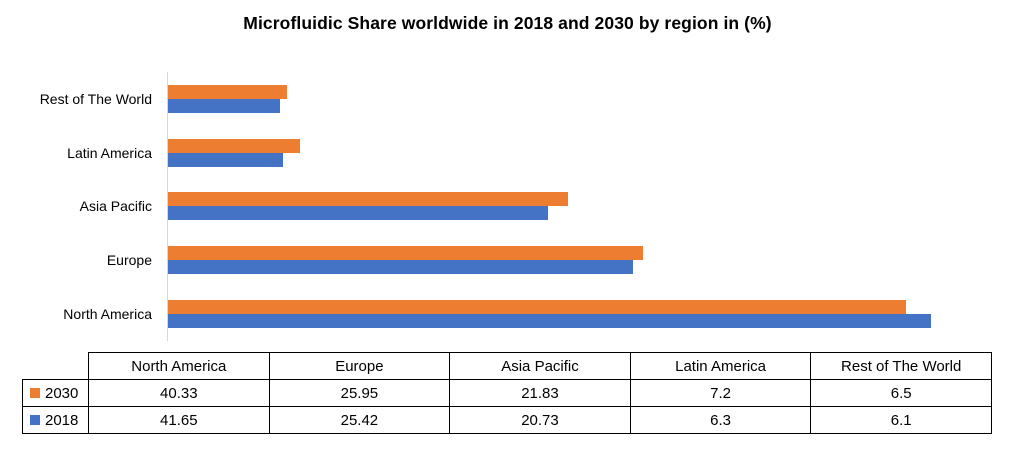 Image resolution: width=1015 pixels, height=456 pixels. I want to click on table-header-cell: North America, so click(179, 366).